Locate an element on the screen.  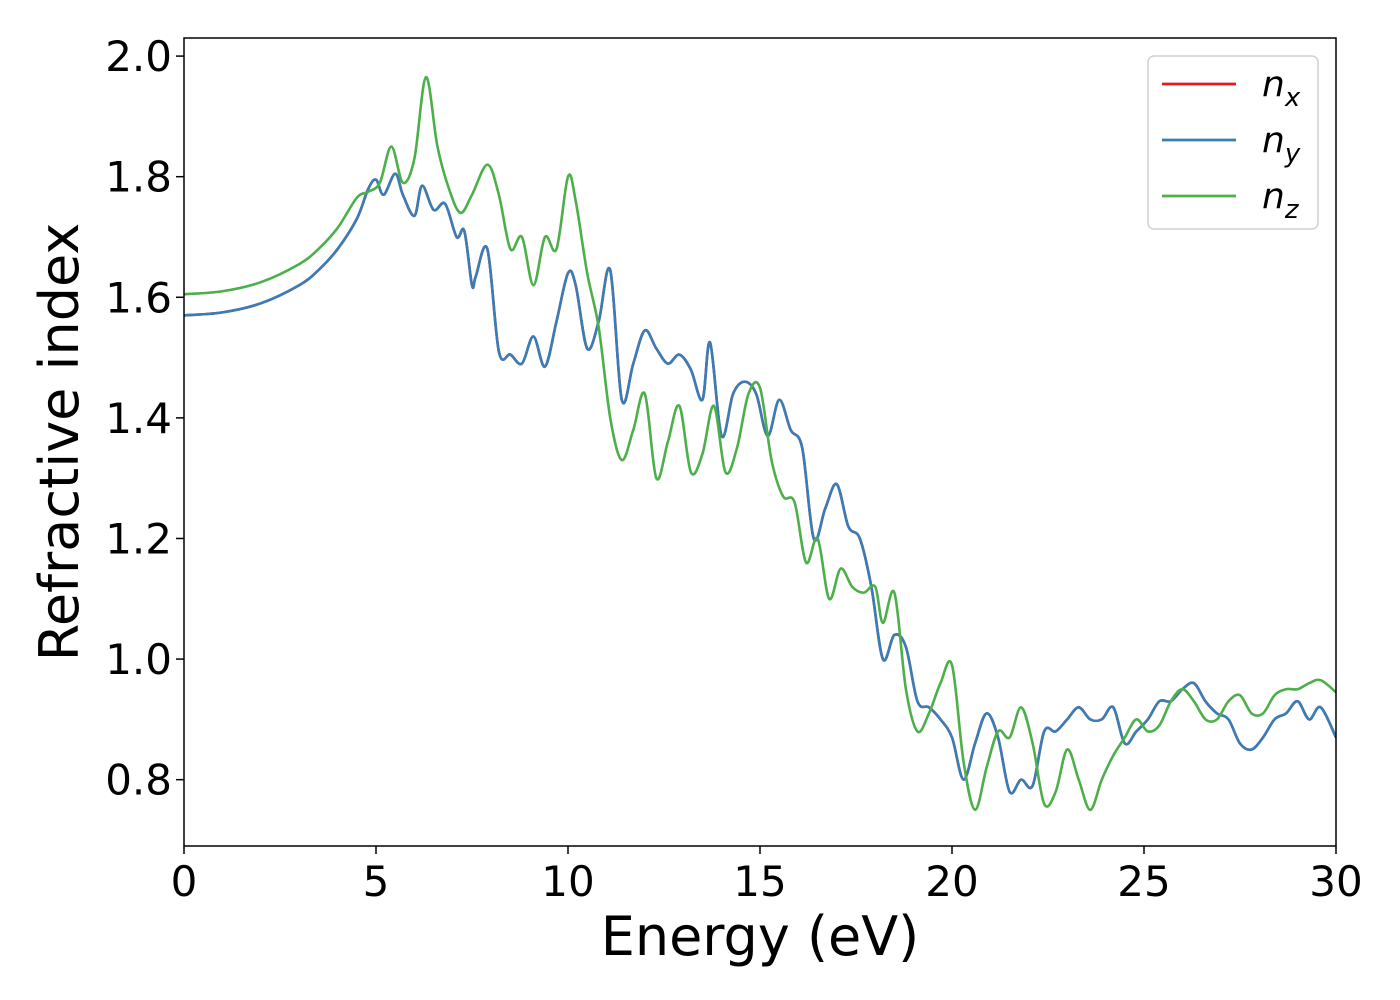
legend-label-n-y: ny is located at coordinates (1281, 144).